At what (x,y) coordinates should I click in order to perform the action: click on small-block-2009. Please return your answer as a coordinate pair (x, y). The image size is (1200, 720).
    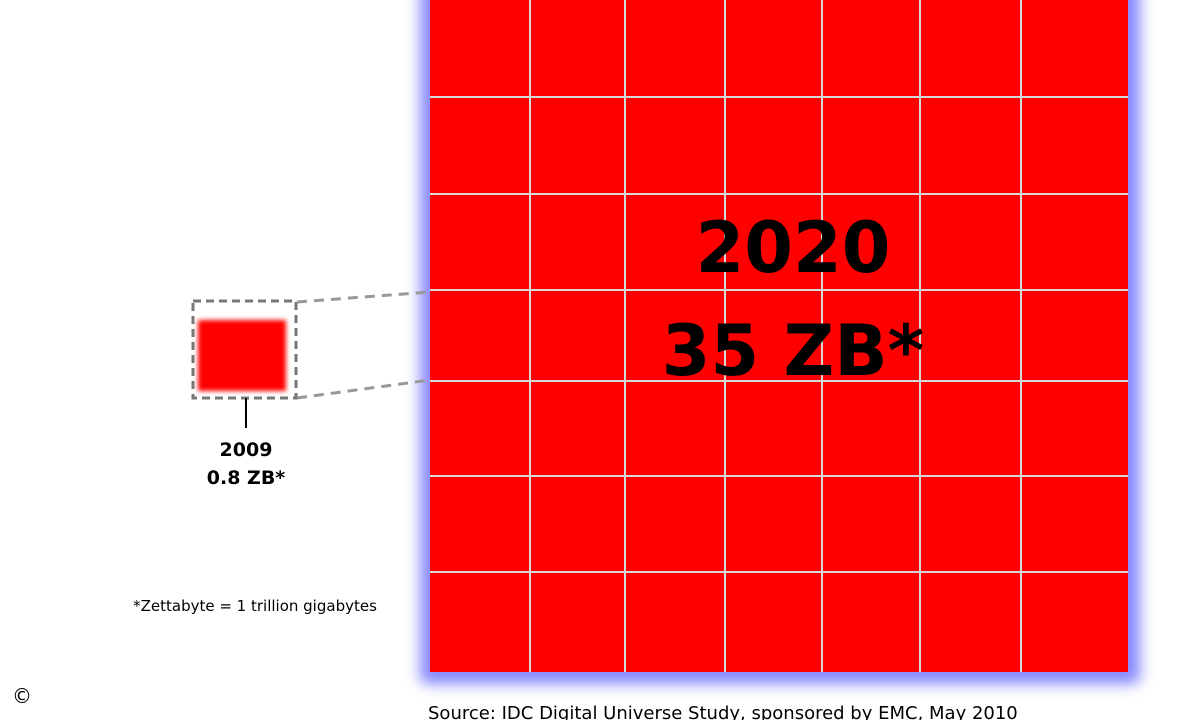
    Looking at the image, I should click on (242, 355).